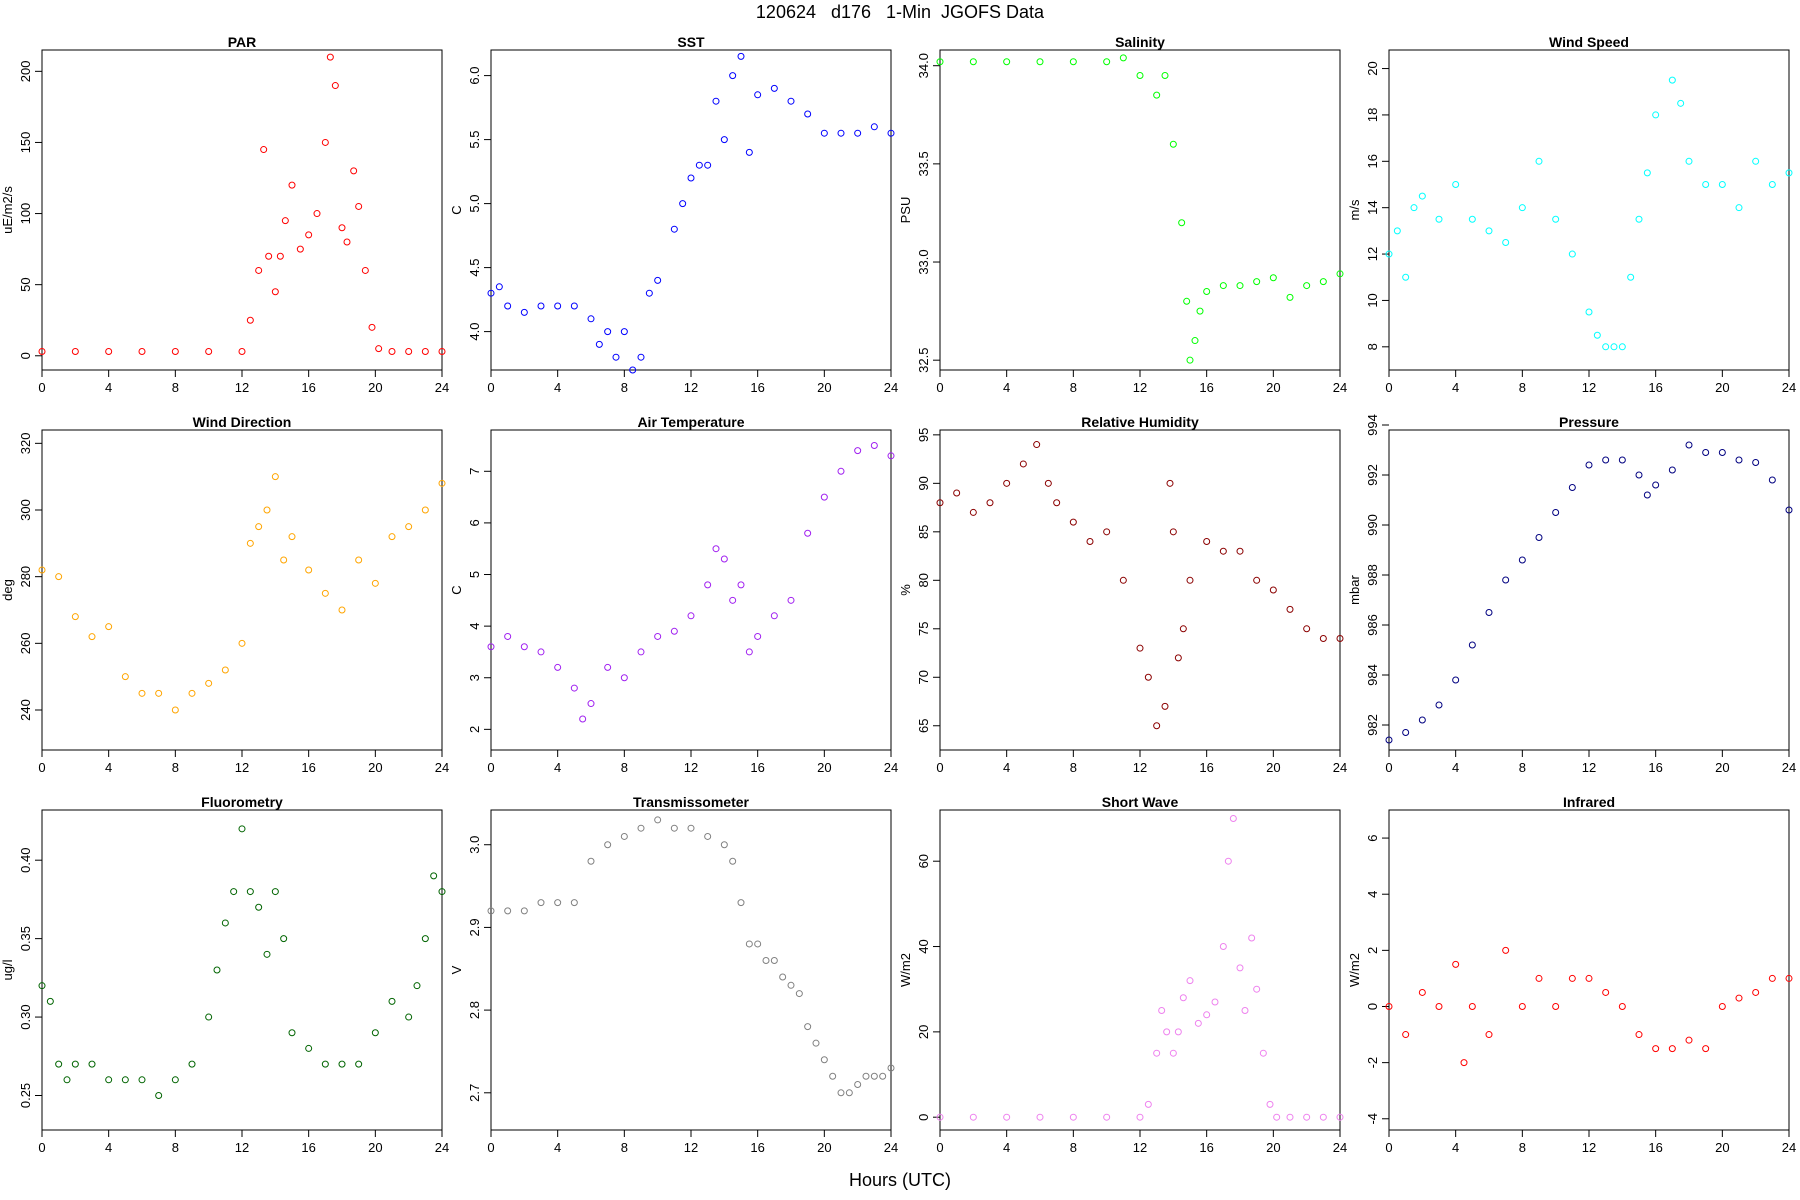 The image size is (1800, 1200). I want to click on sst-y-tick-label: 4.5, so click(474, 268).